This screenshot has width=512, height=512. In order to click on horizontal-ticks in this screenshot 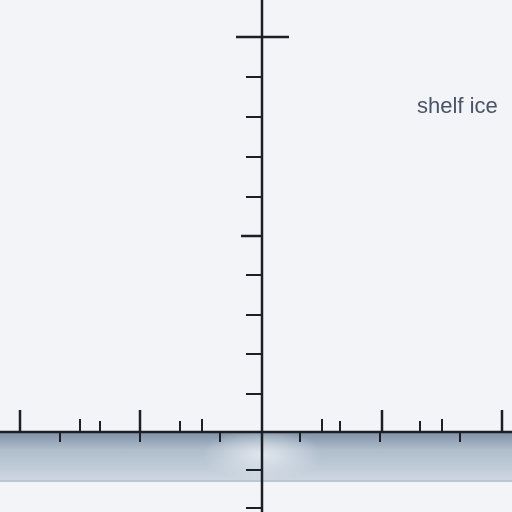, I will do `click(261, 426)`.